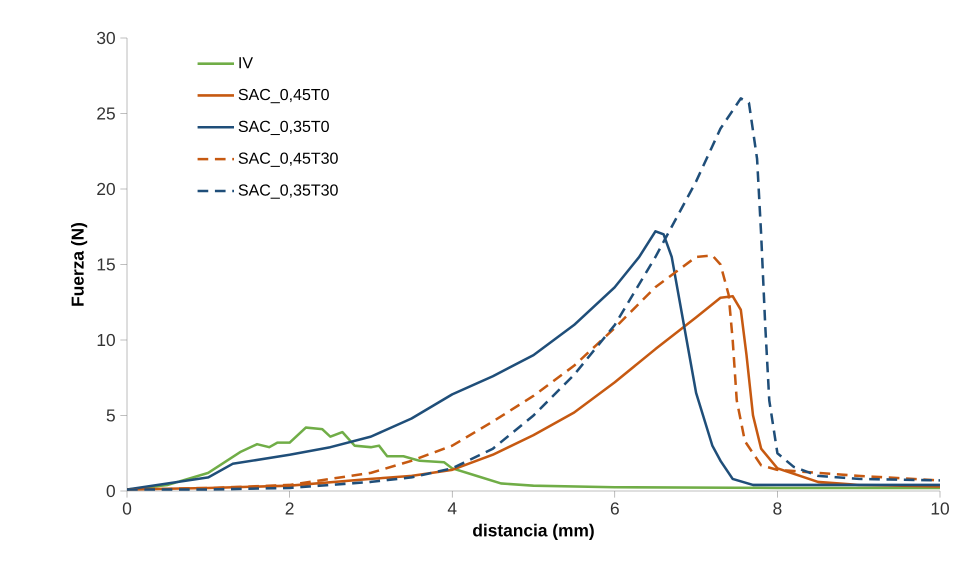  What do you see at coordinates (452, 508) in the screenshot?
I see `x-tick-label: 4` at bounding box center [452, 508].